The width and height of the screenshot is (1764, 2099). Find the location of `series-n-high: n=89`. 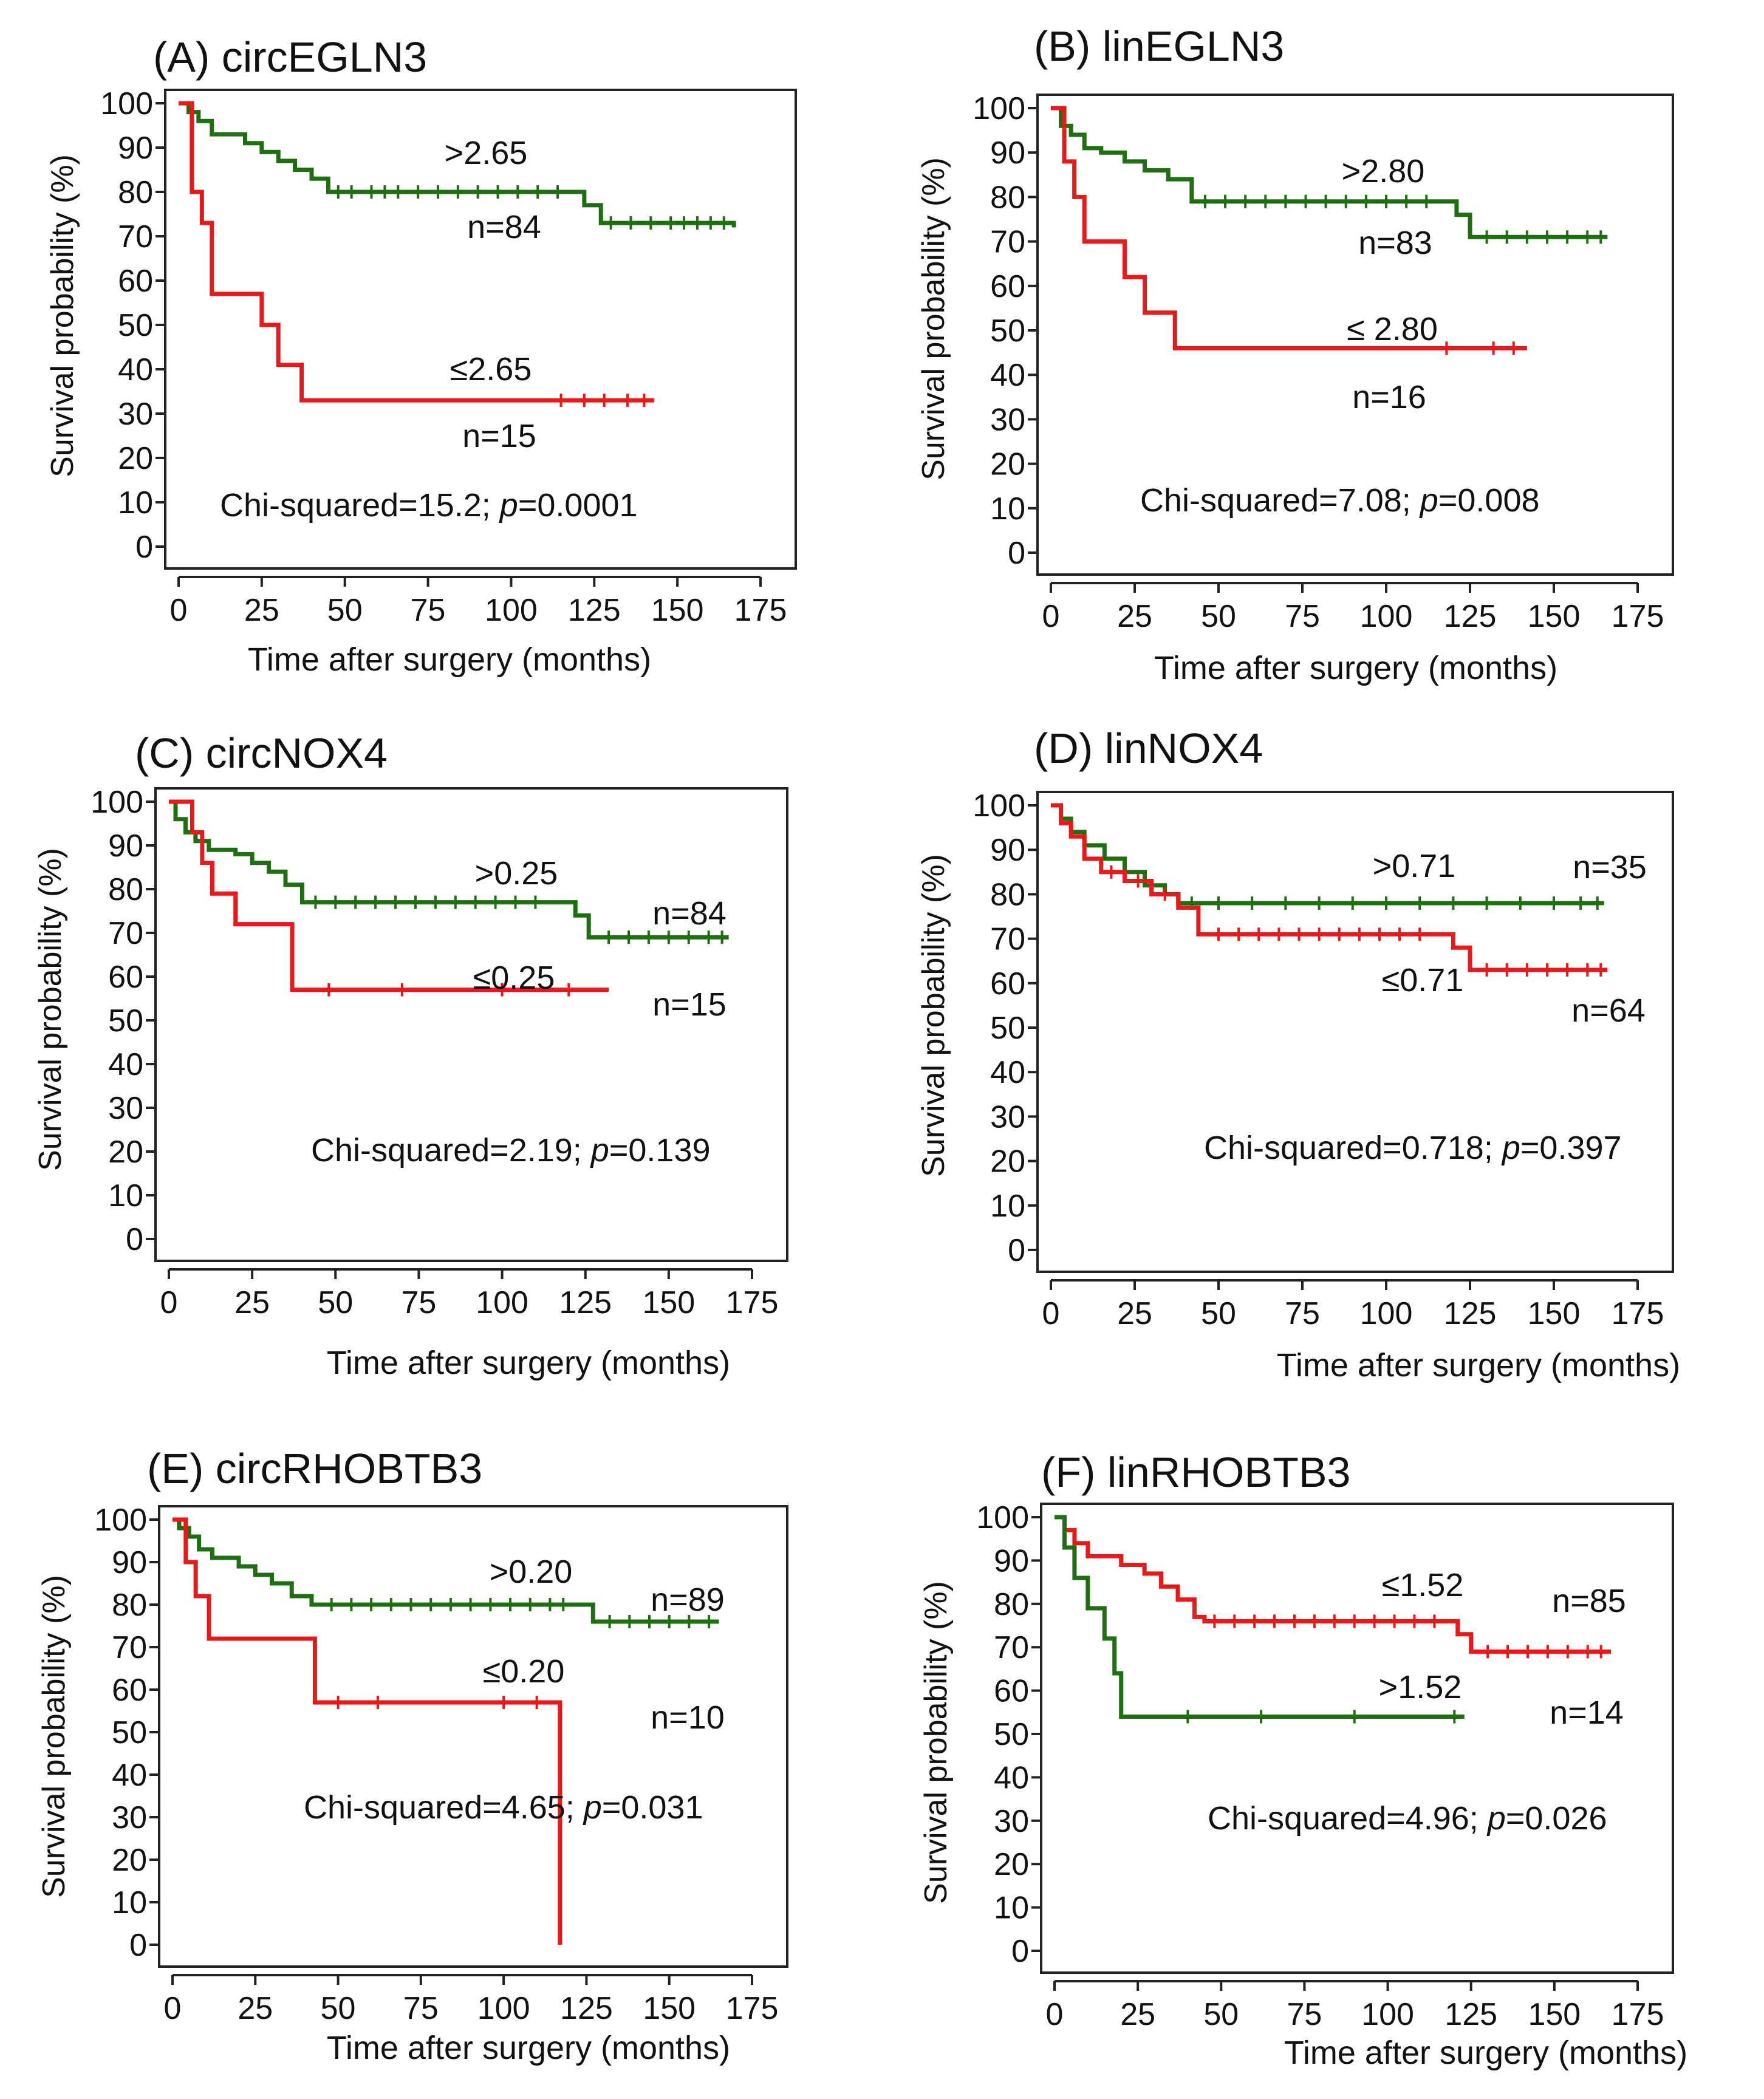

series-n-high: n=89 is located at coordinates (688, 1600).